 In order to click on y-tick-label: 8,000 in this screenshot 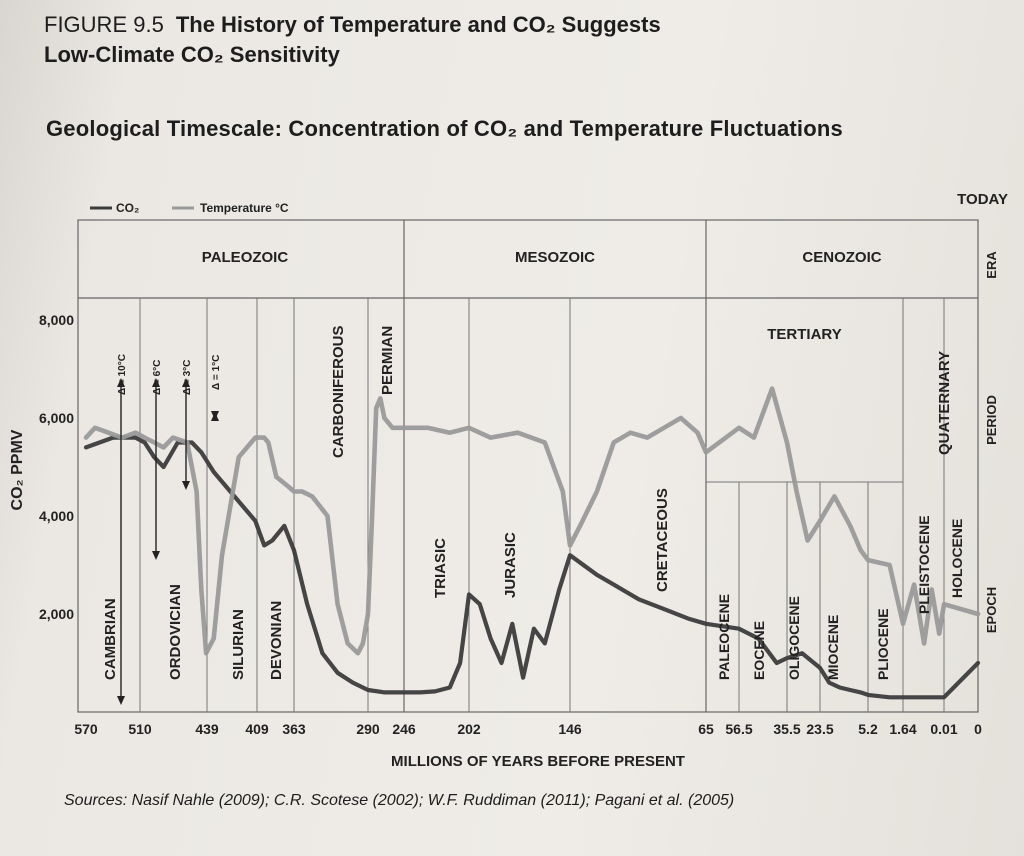, I will do `click(56, 320)`.